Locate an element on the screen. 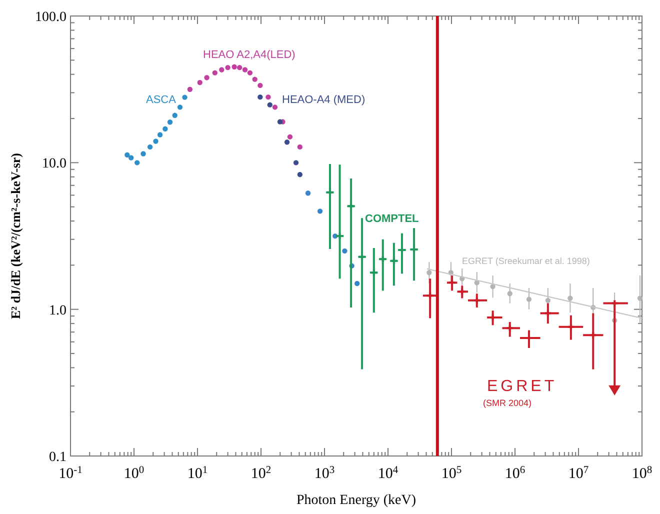 Image resolution: width=660 pixels, height=514 pixels. annotation: (SMR 2004) is located at coordinates (507, 403).